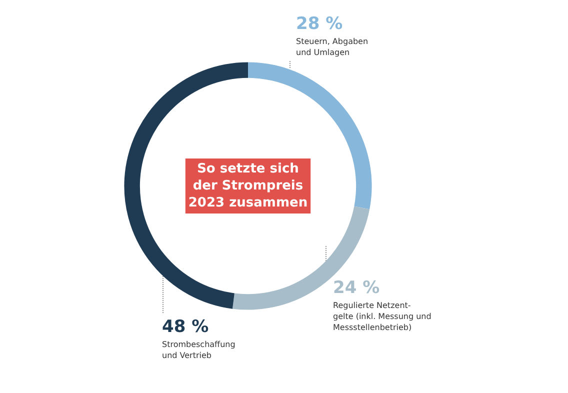  What do you see at coordinates (356, 288) in the screenshot?
I see `data-label: 24 %` at bounding box center [356, 288].